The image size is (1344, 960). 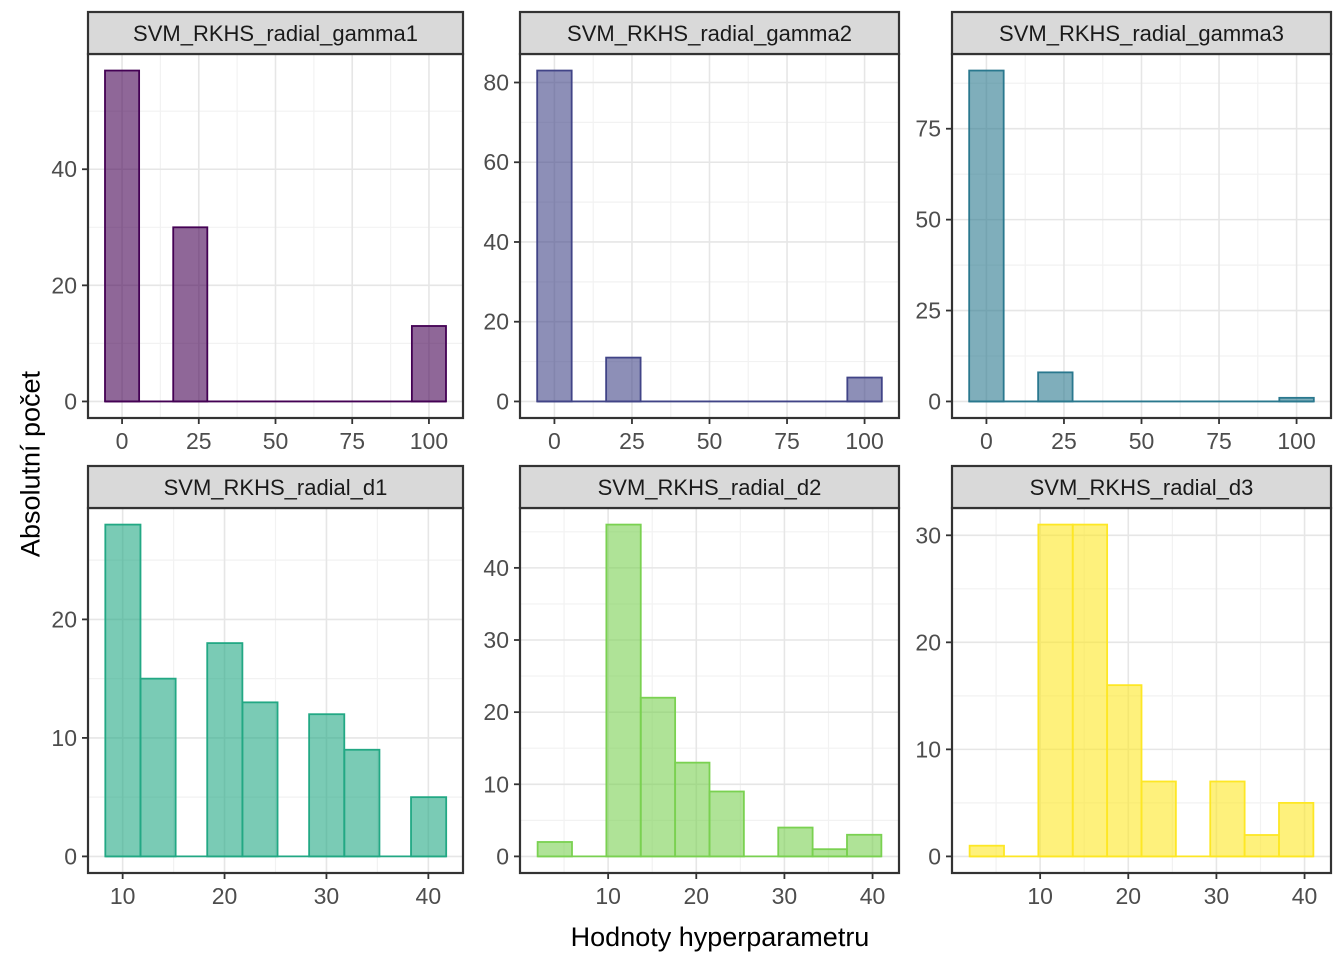 I want to click on facet-title: SVM_RKHS_radial_d3, so click(x=1142, y=487).